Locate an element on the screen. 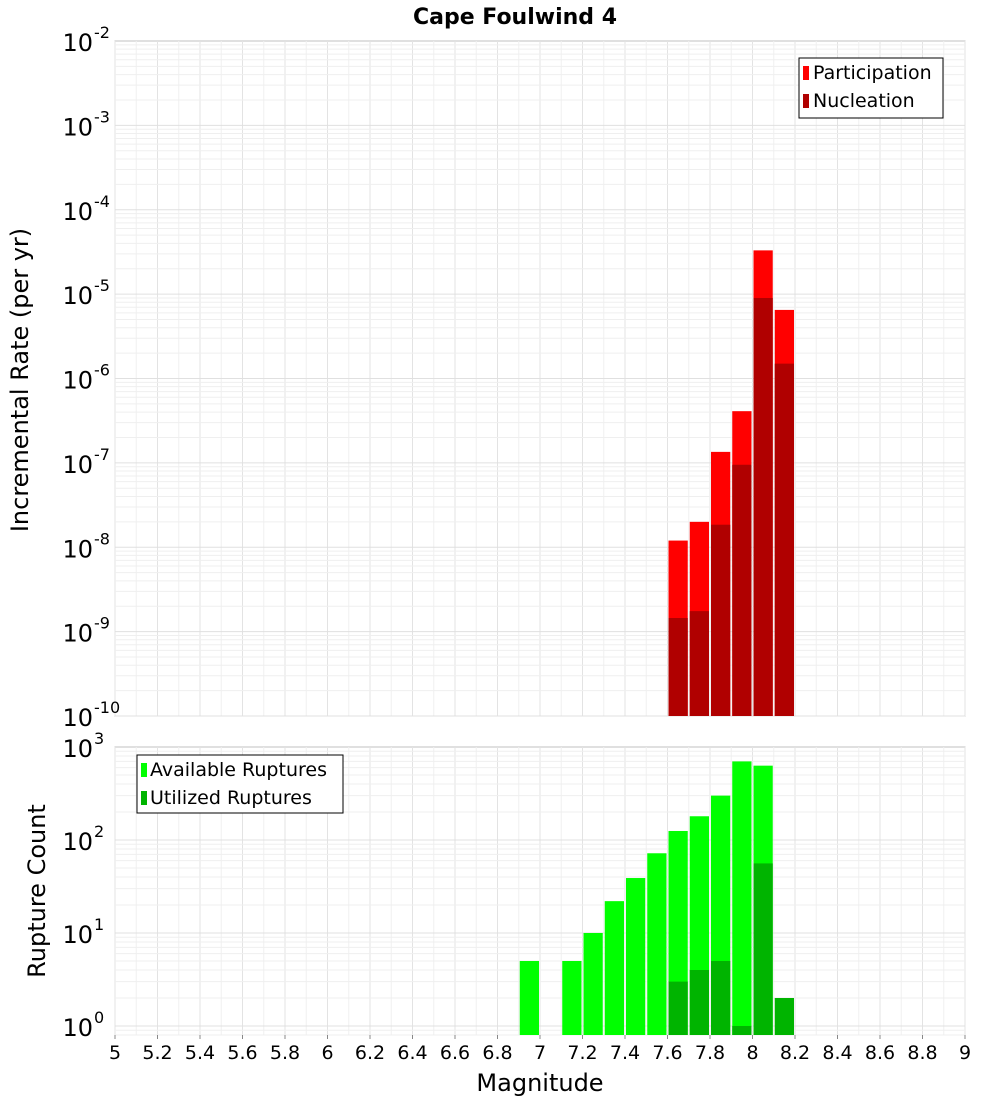 The height and width of the screenshot is (1100, 1000). x-tick-label: 7.6 is located at coordinates (667, 1053).